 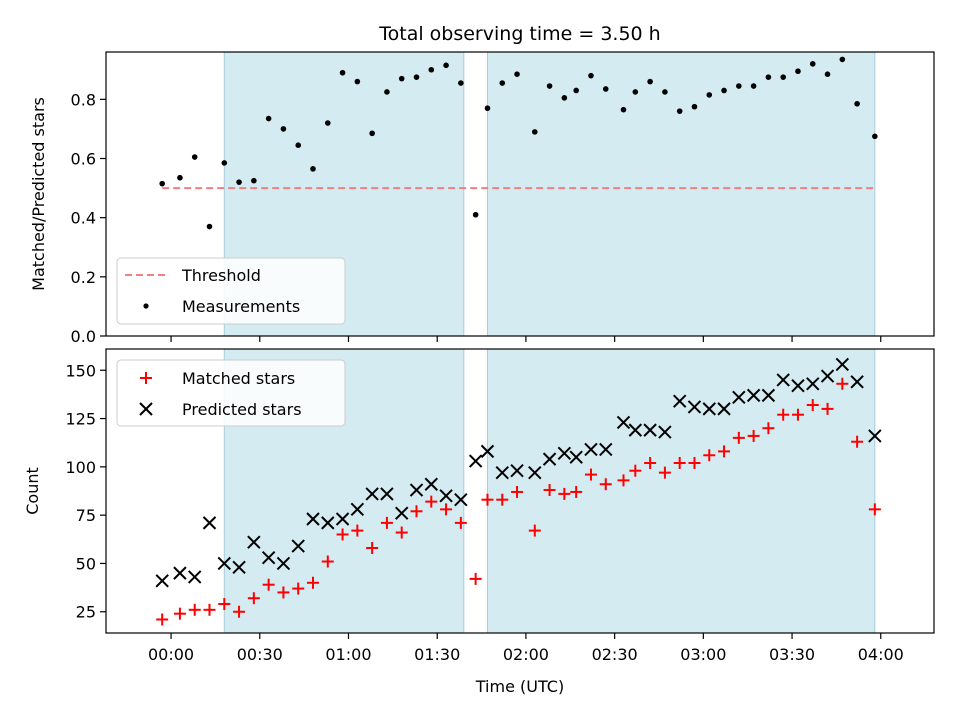 I want to click on x-tick-label: 04:00, so click(x=881, y=654).